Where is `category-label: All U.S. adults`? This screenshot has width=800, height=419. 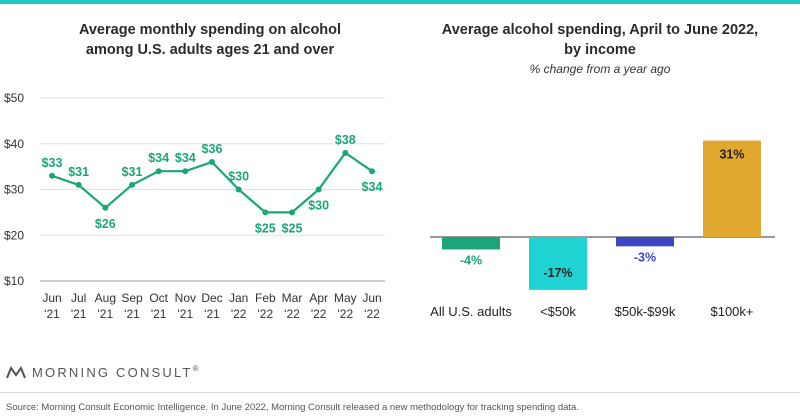
category-label: All U.S. adults is located at coordinates (471, 311).